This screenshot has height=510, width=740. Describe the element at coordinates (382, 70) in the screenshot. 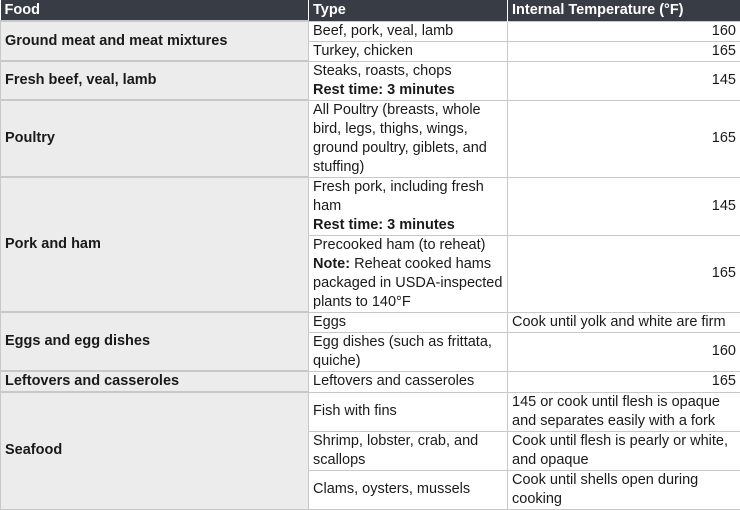

I see `type-text: Steaks, roasts, chops` at that location.